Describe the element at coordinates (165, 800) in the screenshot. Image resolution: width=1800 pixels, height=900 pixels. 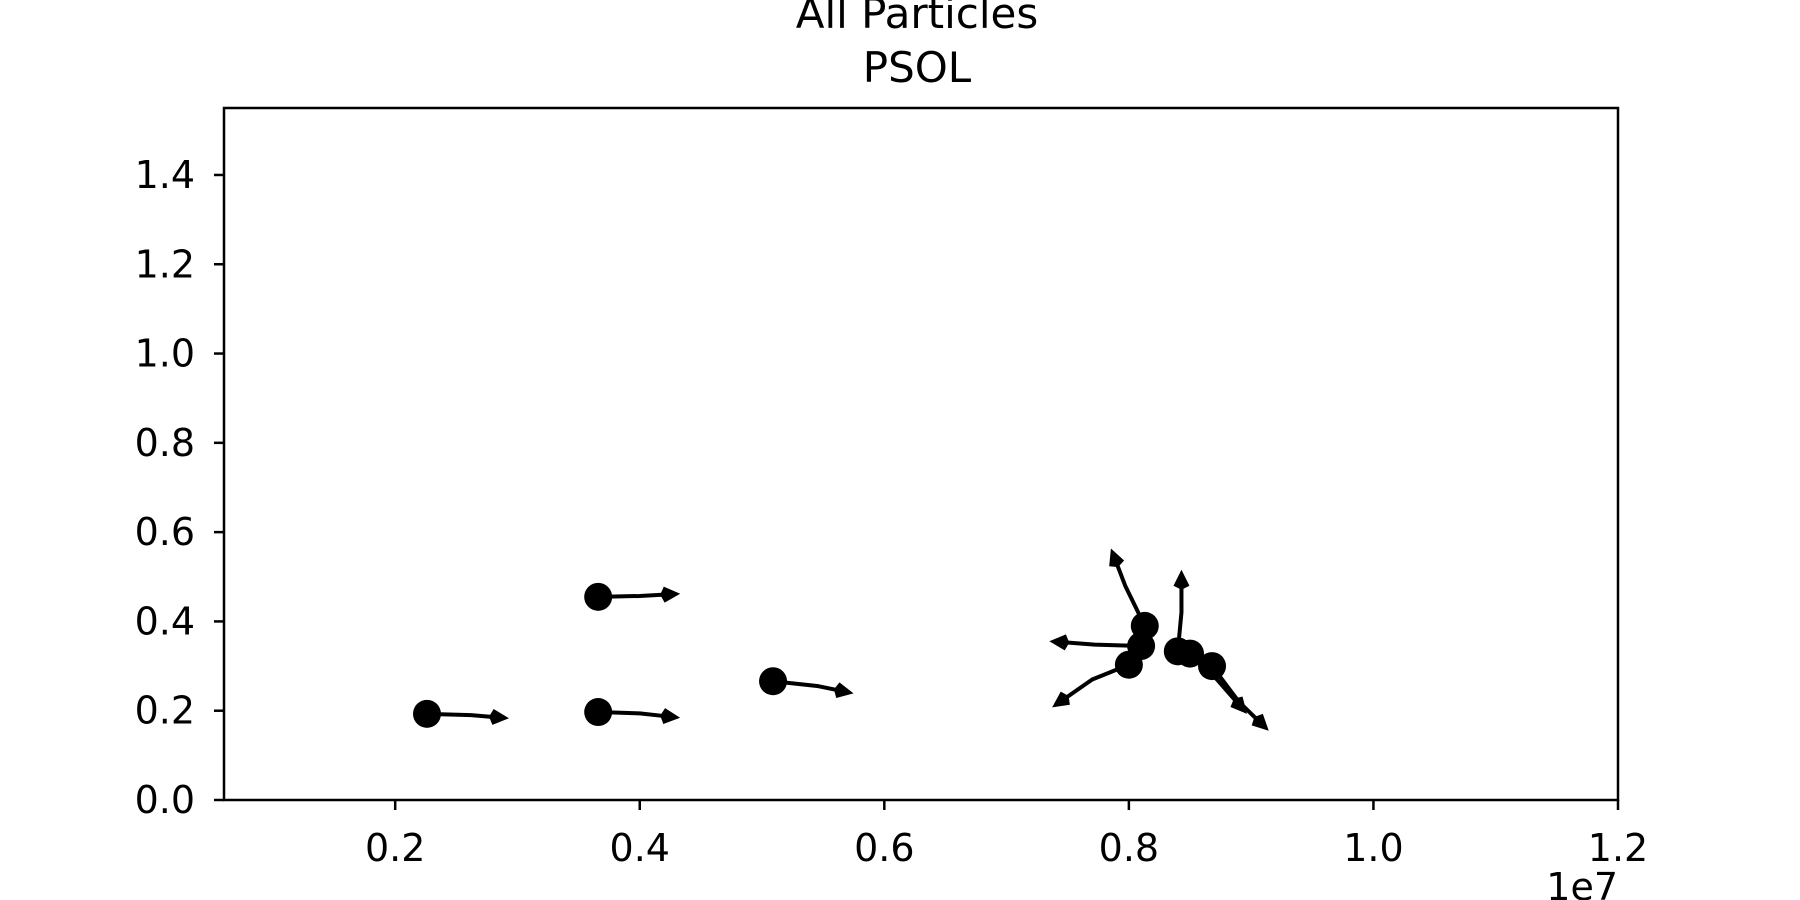
I see `y-tick-label: 0.0` at that location.